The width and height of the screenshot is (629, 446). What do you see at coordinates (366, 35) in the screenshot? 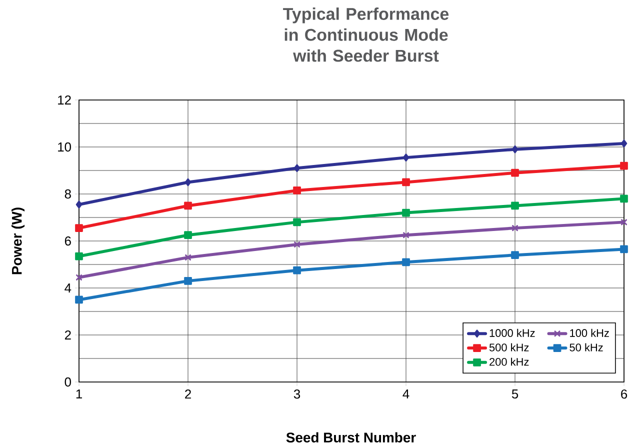
I see `chart-title: Typical Performance in Continuous Mode with Seeder Burst` at bounding box center [366, 35].